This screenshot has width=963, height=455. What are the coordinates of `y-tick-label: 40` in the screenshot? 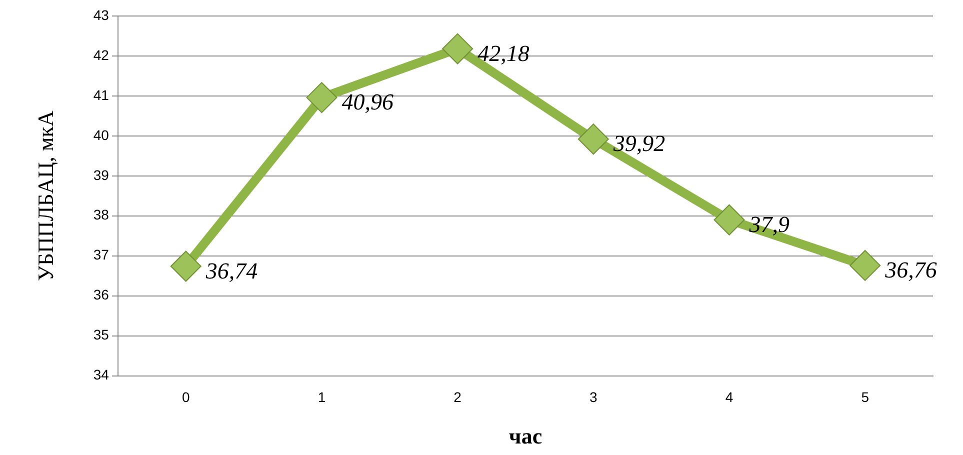 It's located at (101, 134).